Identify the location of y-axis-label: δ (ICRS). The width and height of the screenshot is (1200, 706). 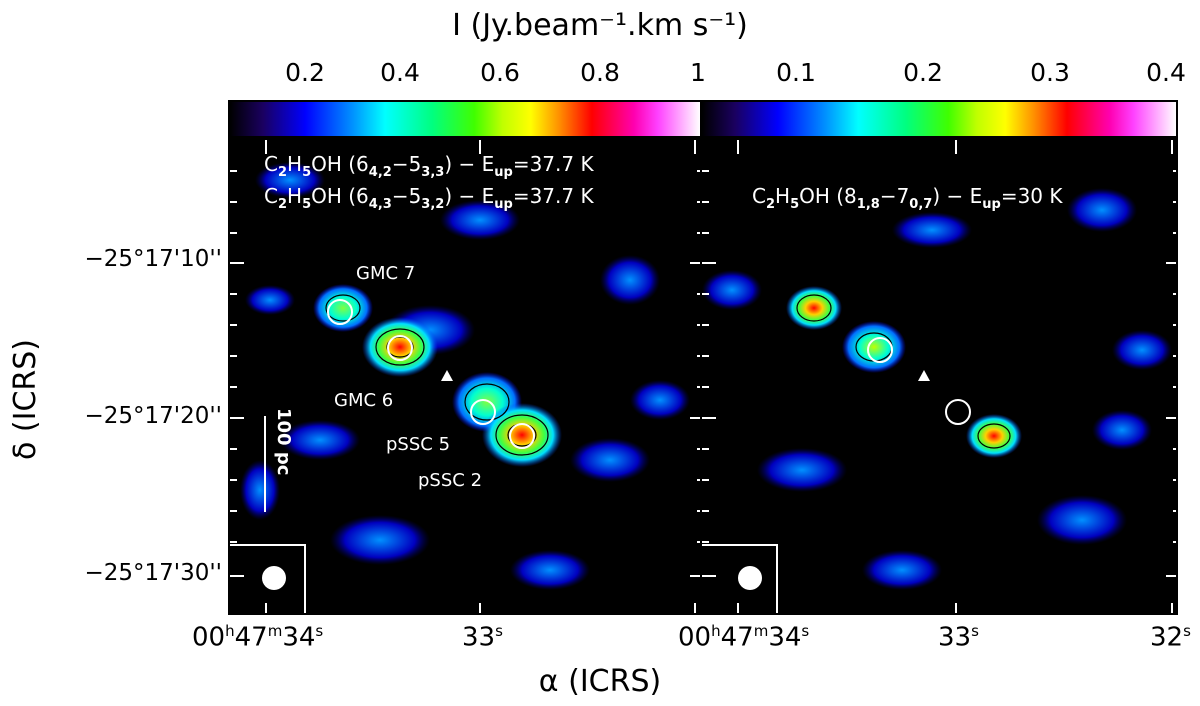
(25, 399).